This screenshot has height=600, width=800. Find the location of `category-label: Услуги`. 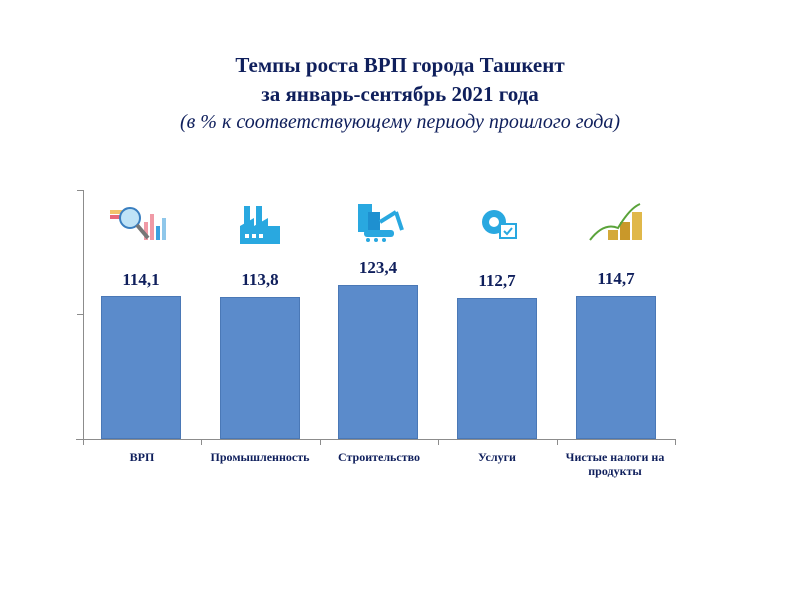

category-label: Услуги is located at coordinates (497, 457).